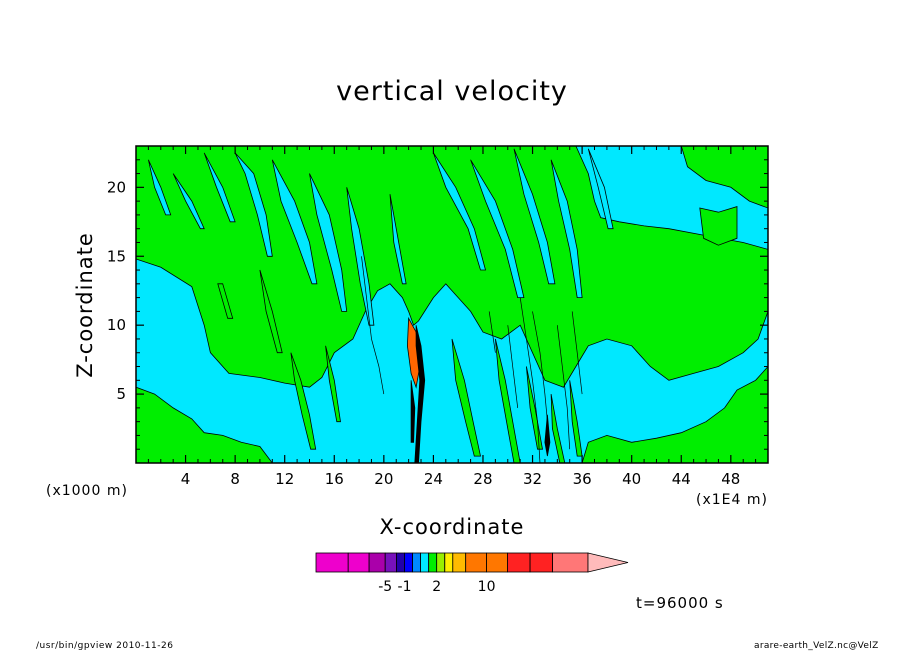 Image resolution: width=904 pixels, height=654 pixels. I want to click on x-tick-label: 48, so click(730, 479).